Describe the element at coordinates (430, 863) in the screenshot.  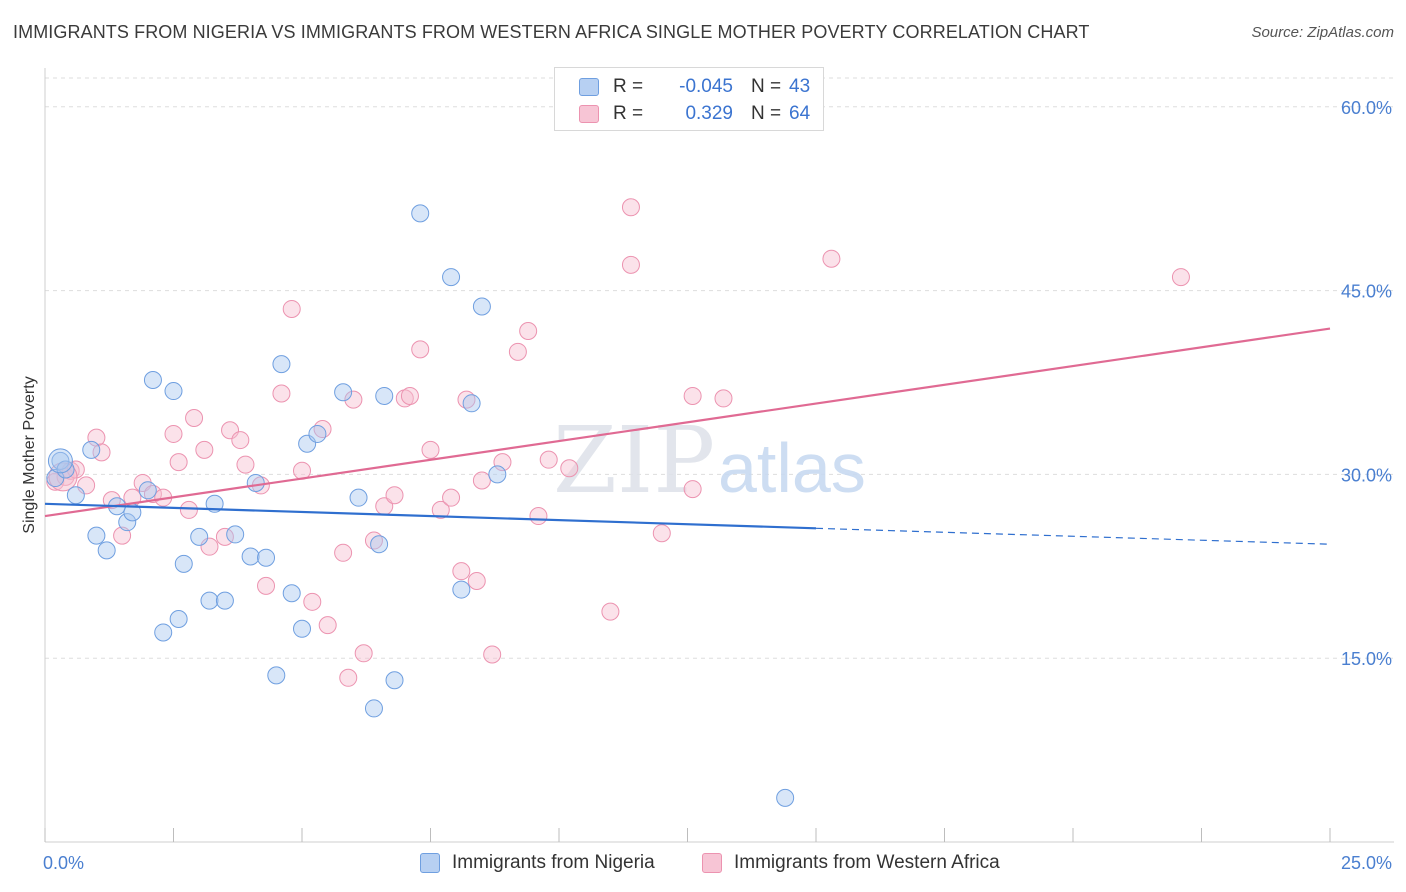
I see `legend-swatch-nigeria` at that location.